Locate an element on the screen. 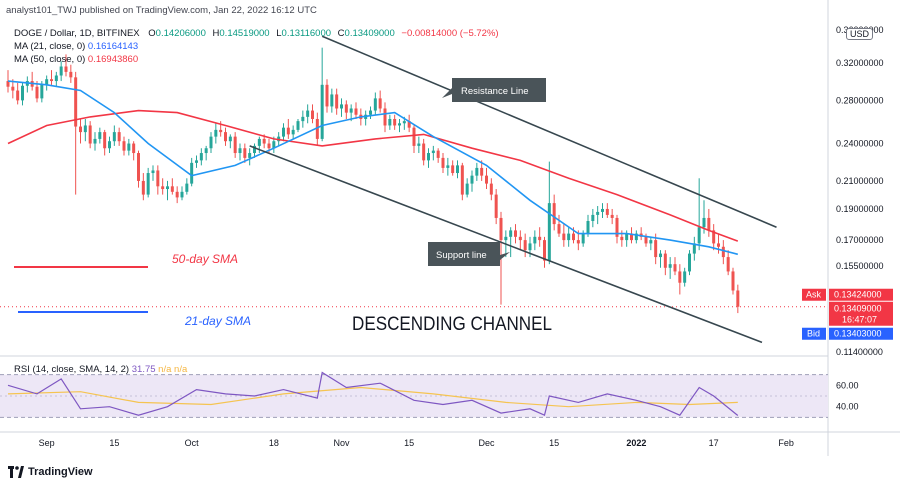 The image size is (900, 491). tradingview-logo-icon is located at coordinates (16, 472).